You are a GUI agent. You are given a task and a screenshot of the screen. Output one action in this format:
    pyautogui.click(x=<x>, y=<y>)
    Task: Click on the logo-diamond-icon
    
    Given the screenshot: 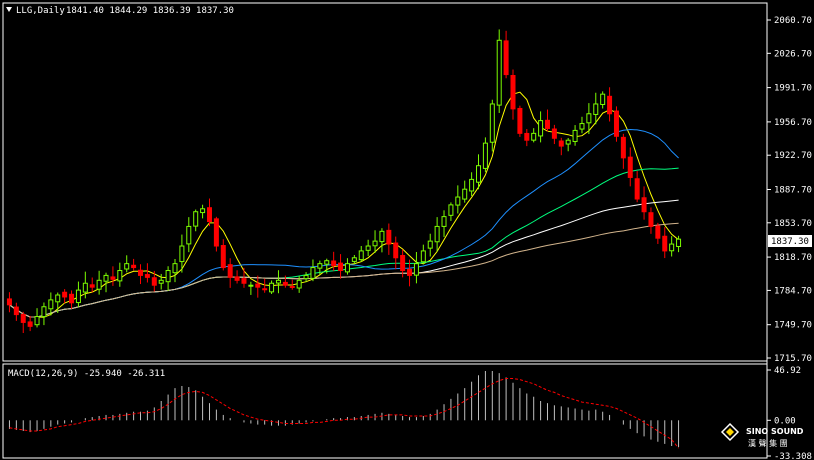 What is the action you would take?
    pyautogui.click(x=730, y=432)
    